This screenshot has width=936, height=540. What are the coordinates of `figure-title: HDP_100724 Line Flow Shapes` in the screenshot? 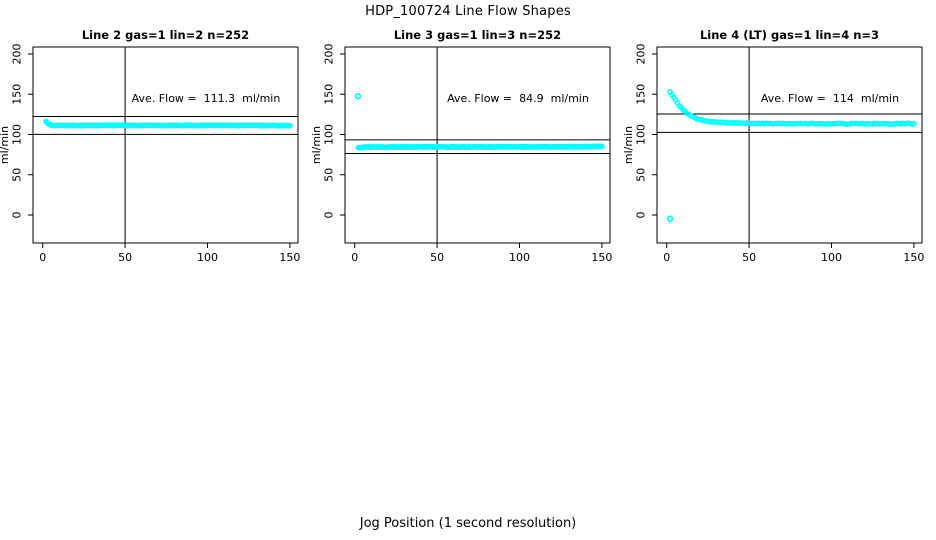 It's located at (468, 11).